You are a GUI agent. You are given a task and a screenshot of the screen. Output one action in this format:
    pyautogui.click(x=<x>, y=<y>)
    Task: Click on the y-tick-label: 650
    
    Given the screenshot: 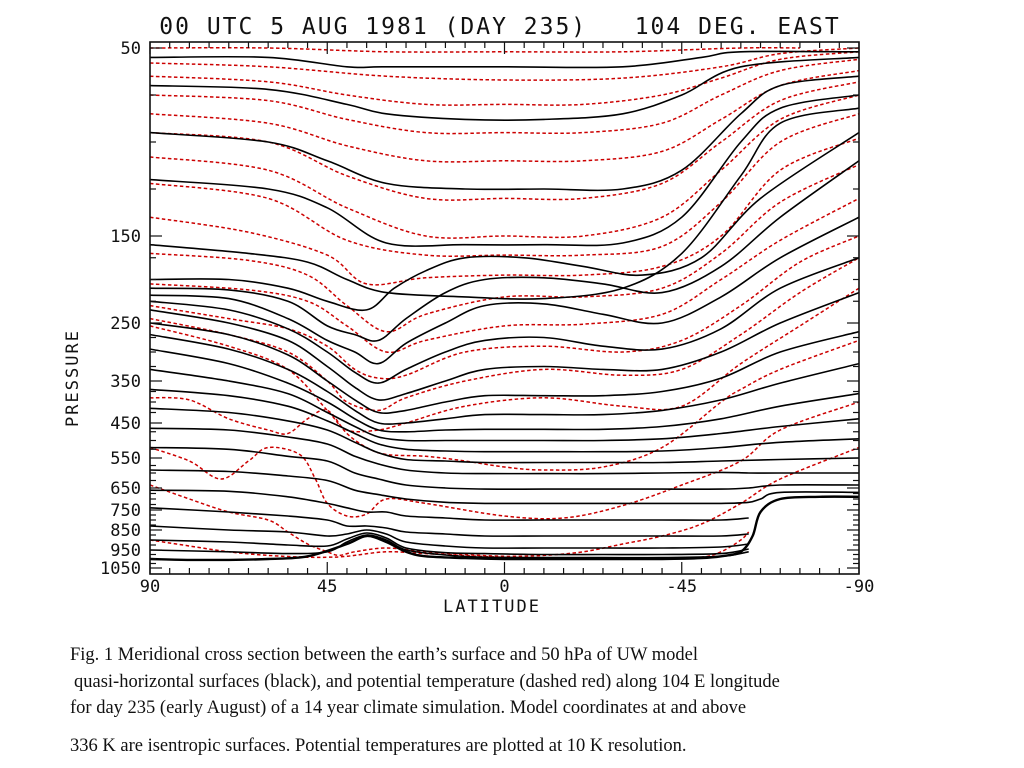 What is the action you would take?
    pyautogui.click(x=125, y=489)
    